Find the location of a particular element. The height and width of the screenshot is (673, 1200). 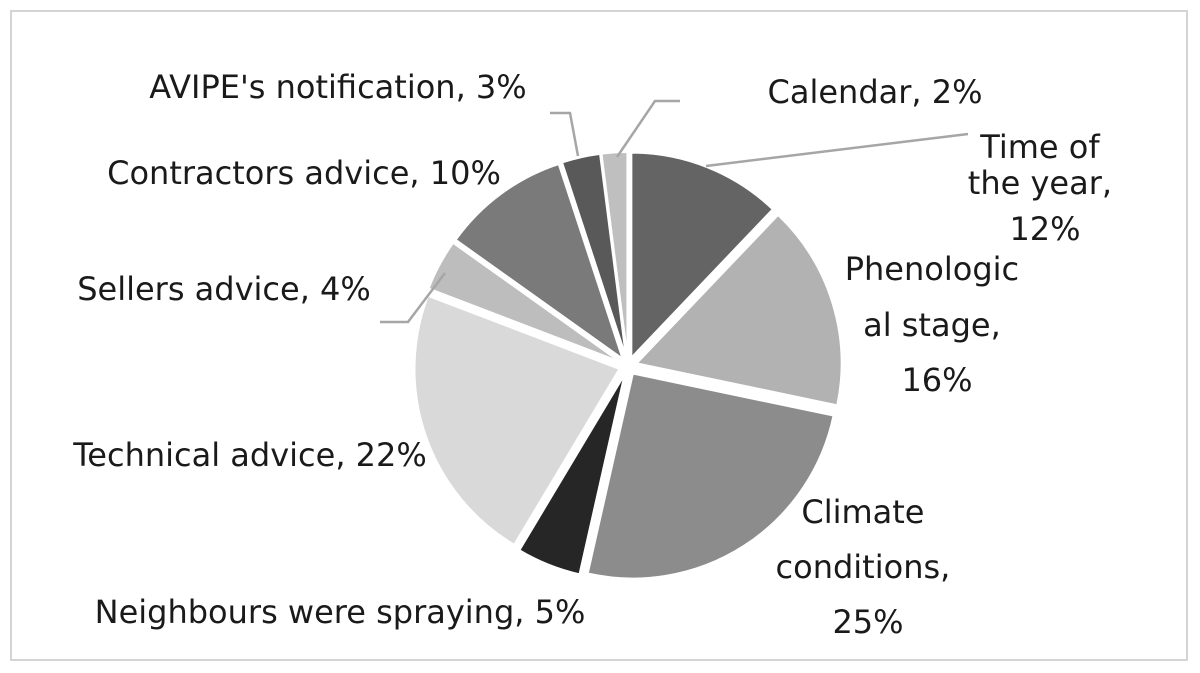

data-label-technical-advice: Technical advice, 22% is located at coordinates (249, 455).